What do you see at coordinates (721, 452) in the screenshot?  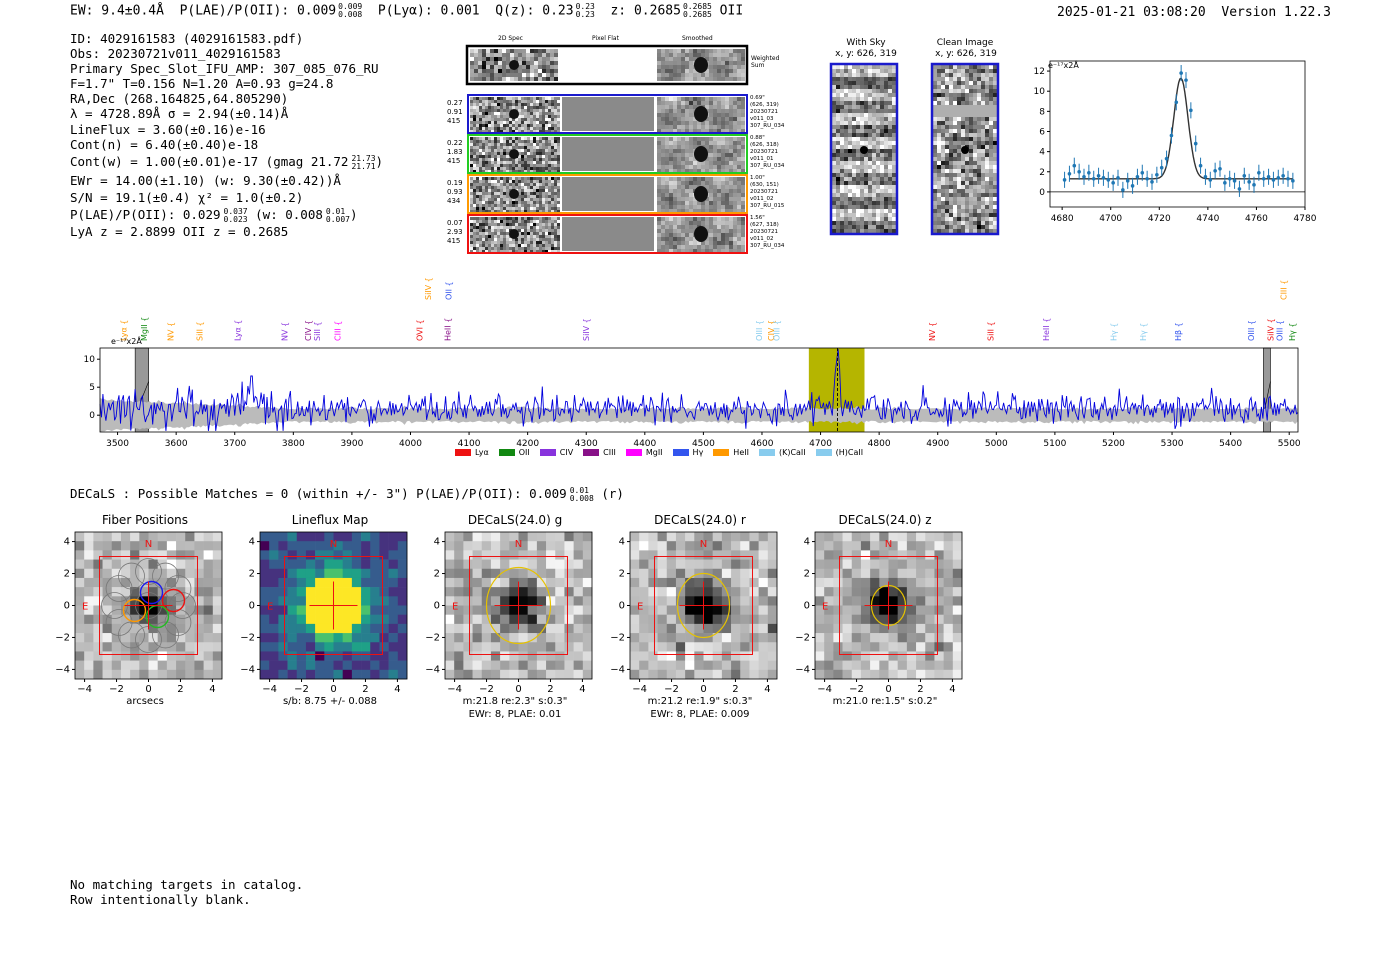 I see `legend-swatch` at bounding box center [721, 452].